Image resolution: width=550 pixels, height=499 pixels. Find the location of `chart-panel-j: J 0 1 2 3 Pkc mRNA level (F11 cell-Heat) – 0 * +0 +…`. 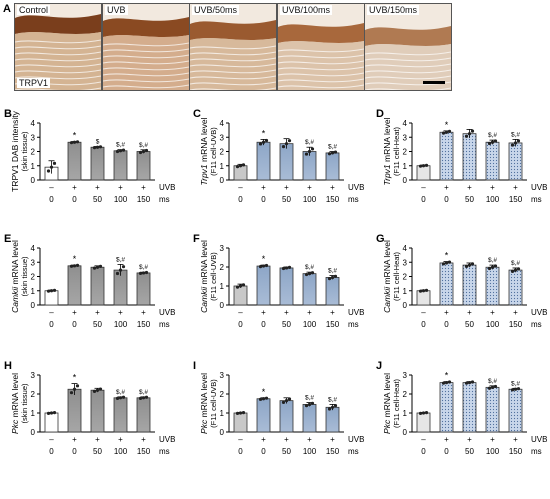

chart-panel-j: J 0 1 2 3 Pkc mRNA level (F11 cell-Heat) – 0 * +0 +… is located at coordinates (461, 408).